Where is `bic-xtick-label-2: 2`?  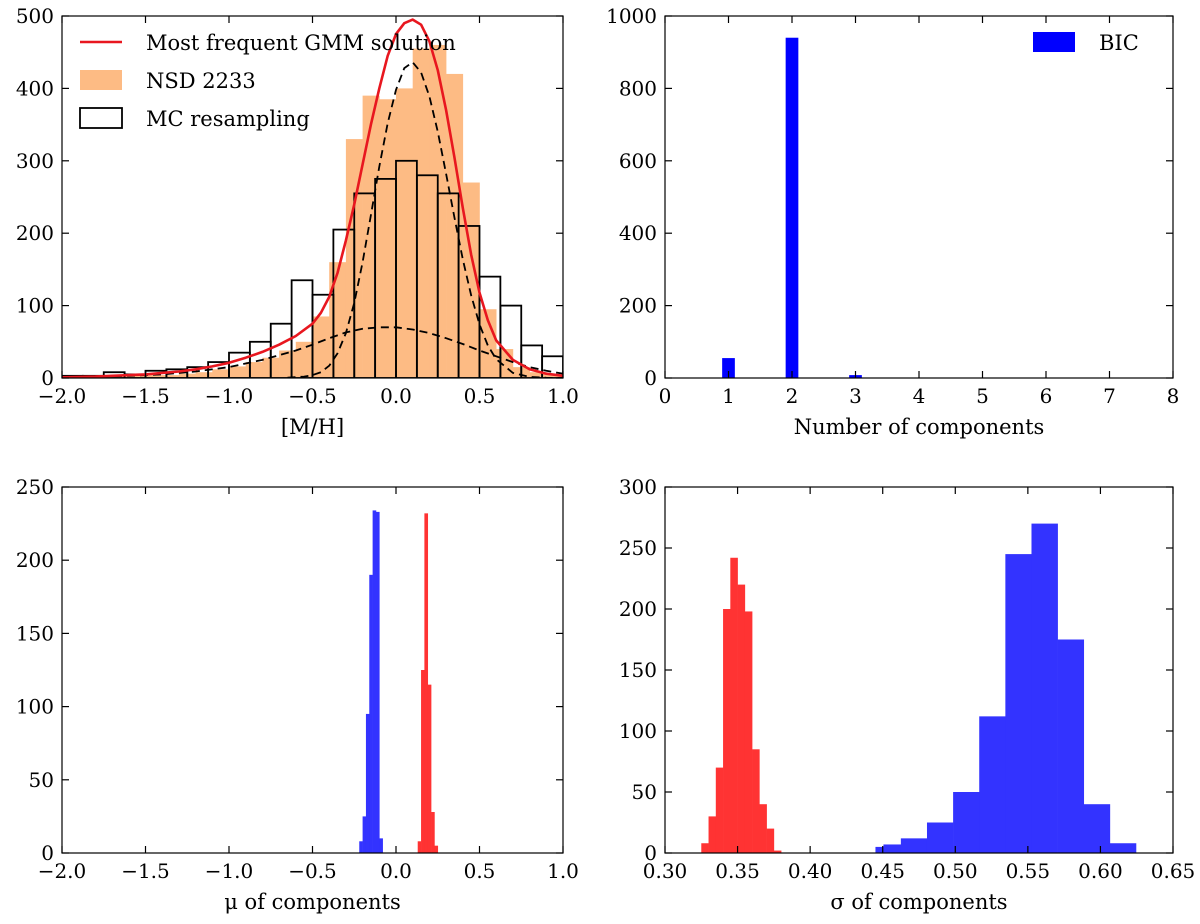
bic-xtick-label-2: 2 is located at coordinates (792, 396).